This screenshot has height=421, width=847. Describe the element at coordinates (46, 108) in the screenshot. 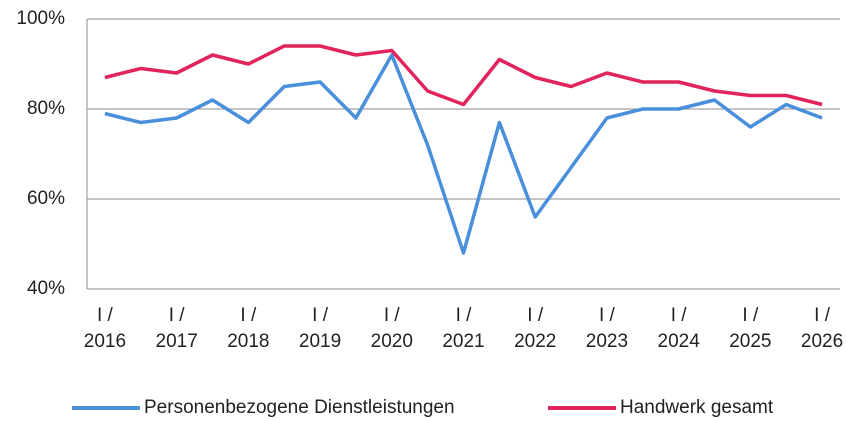

I see `y-tick-label: 80%` at that location.